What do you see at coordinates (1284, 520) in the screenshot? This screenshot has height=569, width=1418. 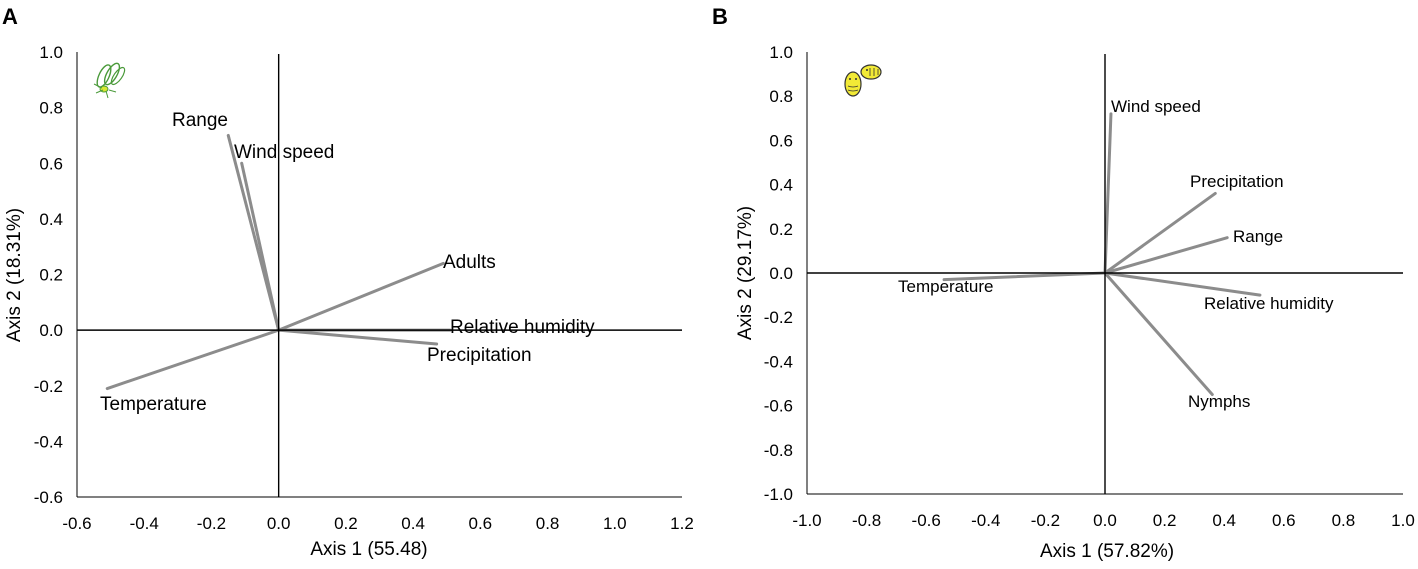 I see `panel-b-x-tick-label: 0.6` at bounding box center [1284, 520].